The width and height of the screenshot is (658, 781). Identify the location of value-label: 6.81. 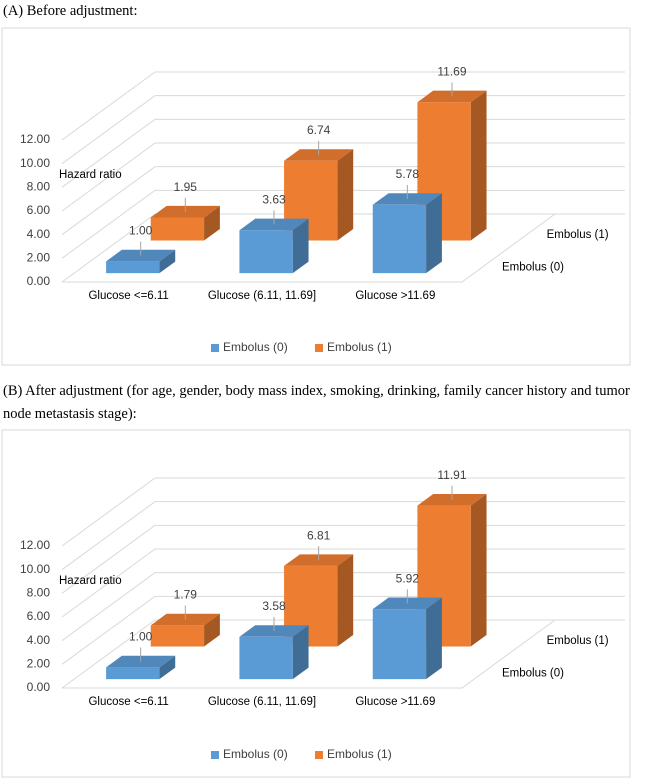
(319, 535).